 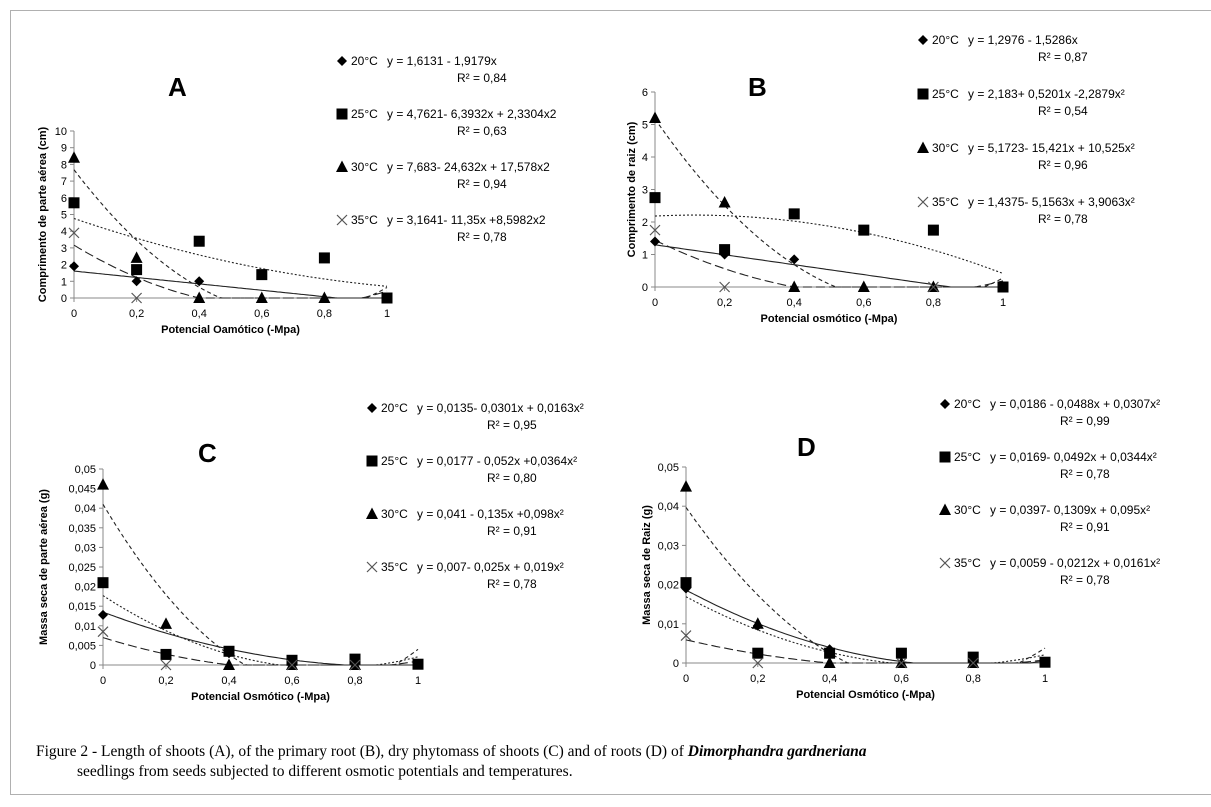 I want to click on legend-r2: R² = 0,96, so click(x=1063, y=165).